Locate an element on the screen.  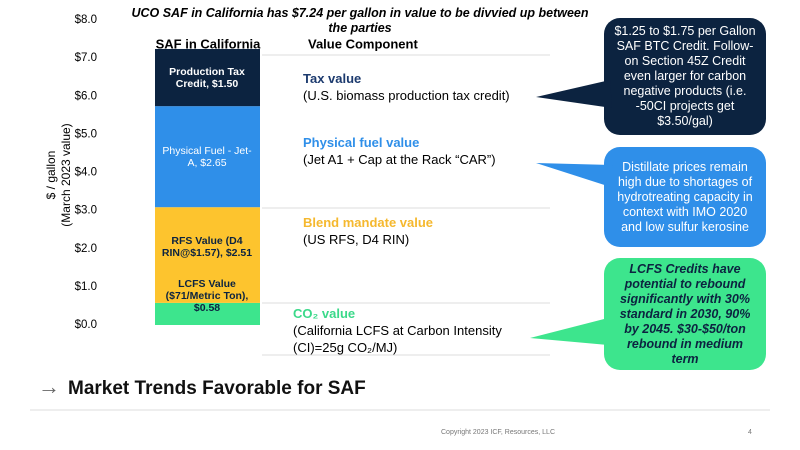
segment-label: RFS Value (D4 RIN@$1.57), $2.51 is located at coordinates (207, 247).